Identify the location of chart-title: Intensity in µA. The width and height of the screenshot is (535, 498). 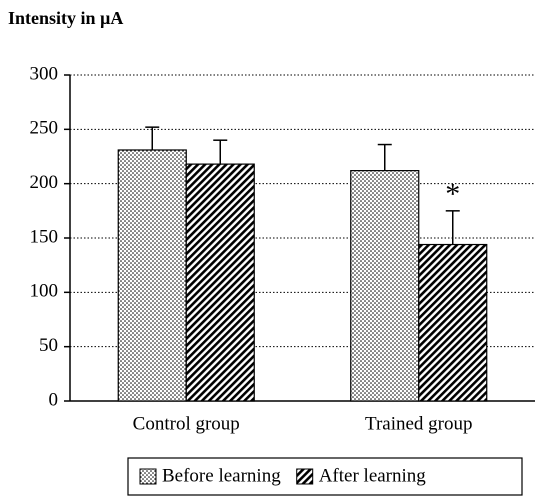
(65, 18).